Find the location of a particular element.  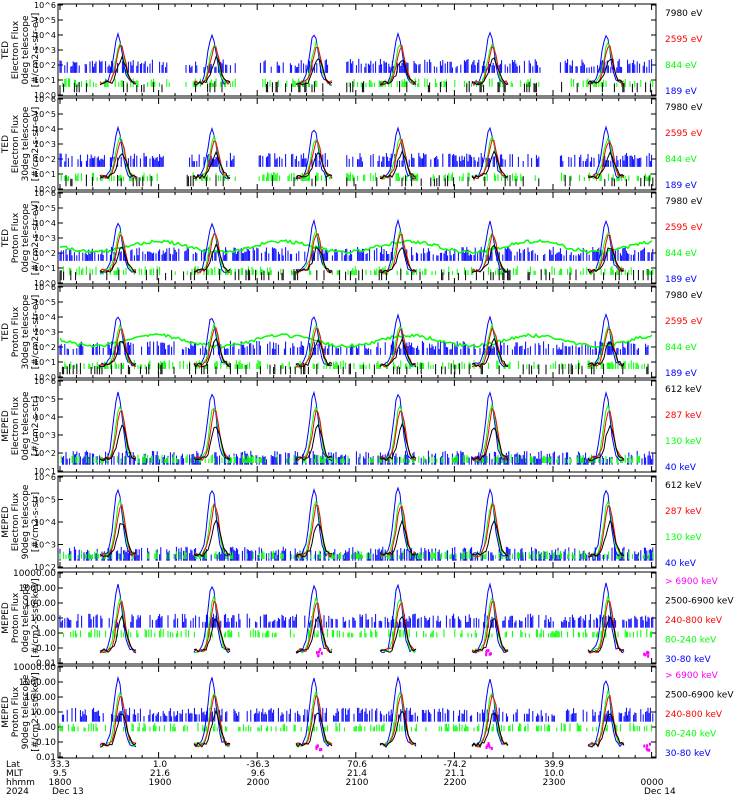

y-axis-label-line: [#/cm2-s-str-keV] is located at coordinates (36, 617).